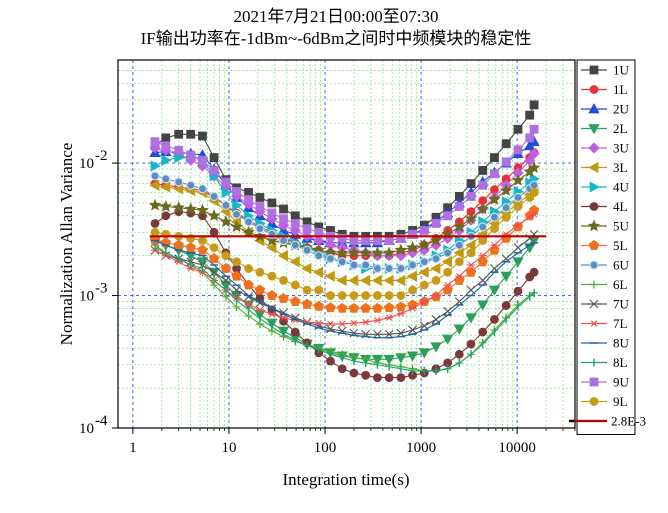  Describe the element at coordinates (86, 297) in the screenshot. I see `y-tick-label: 10` at that location.